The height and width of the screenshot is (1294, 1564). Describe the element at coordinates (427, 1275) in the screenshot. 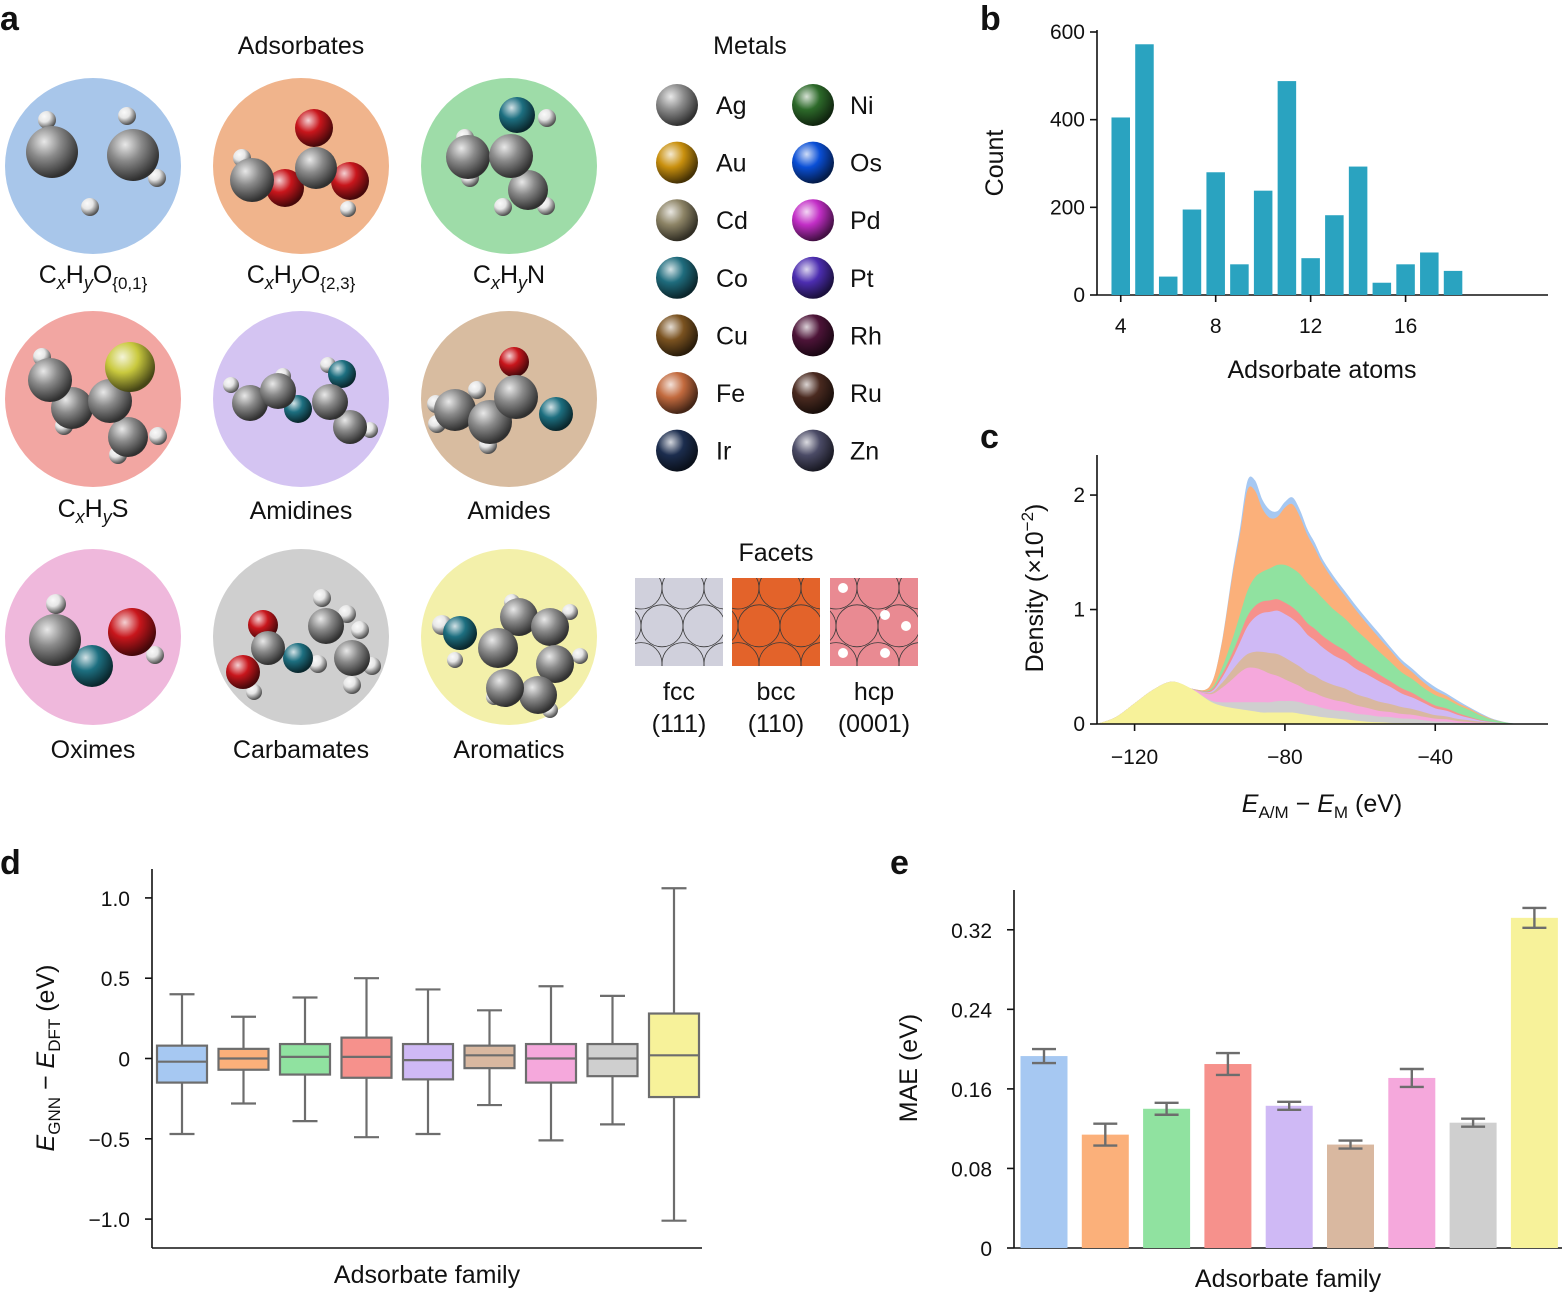

I see `x-axis-label: Adsorbate family` at that location.